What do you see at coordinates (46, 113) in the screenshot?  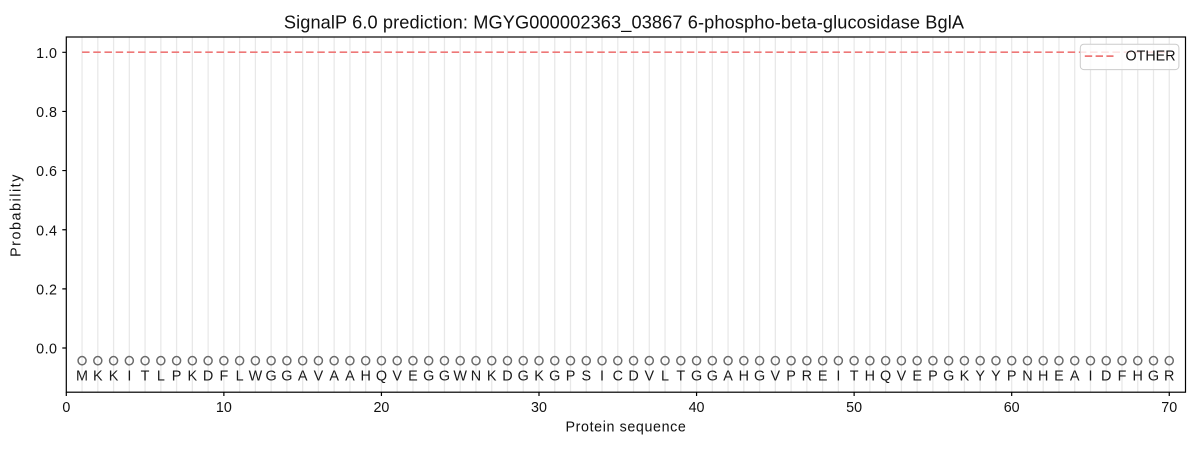 I see `svg-text: 0.8` at bounding box center [46, 113].